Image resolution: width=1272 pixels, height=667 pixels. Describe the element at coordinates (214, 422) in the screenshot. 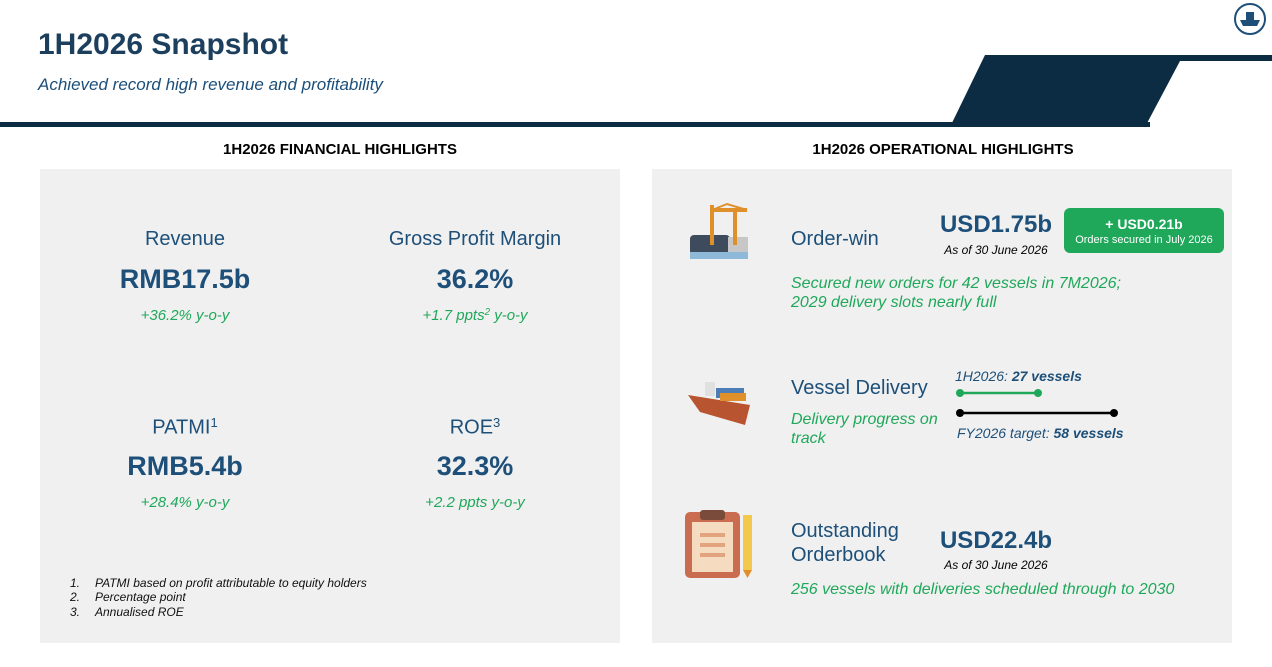

I see `footnote-ref: 1` at that location.